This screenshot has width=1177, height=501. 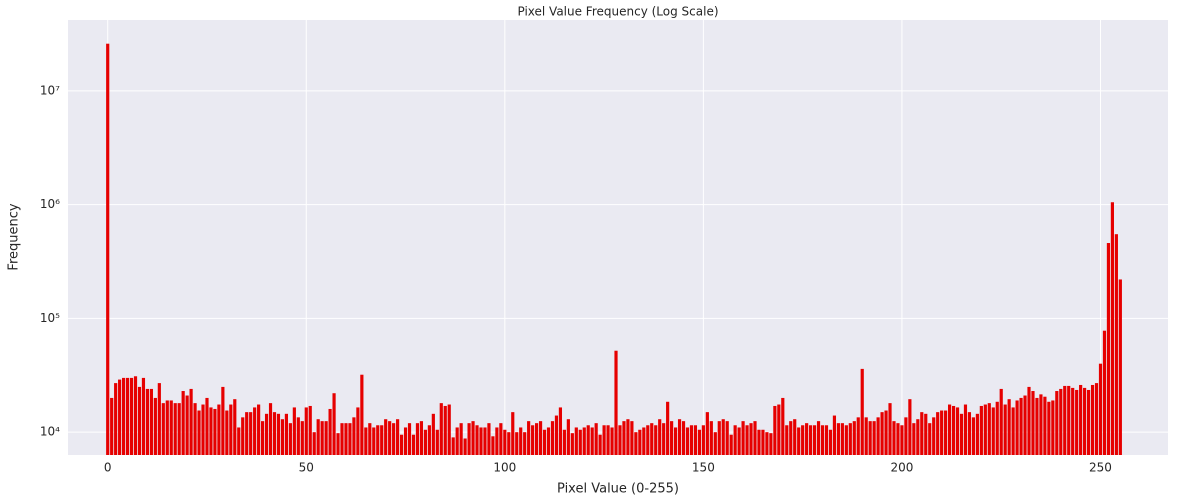 I want to click on y-tick-label: 10⁴, so click(x=50, y=432).